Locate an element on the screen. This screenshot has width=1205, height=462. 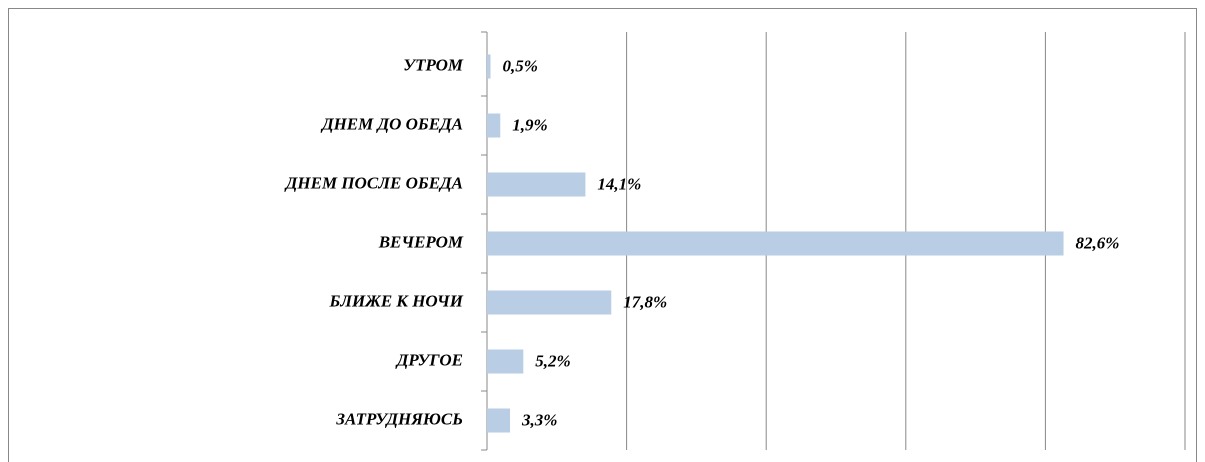
y-tick-label: ДРУГОЕ is located at coordinates (429, 359).